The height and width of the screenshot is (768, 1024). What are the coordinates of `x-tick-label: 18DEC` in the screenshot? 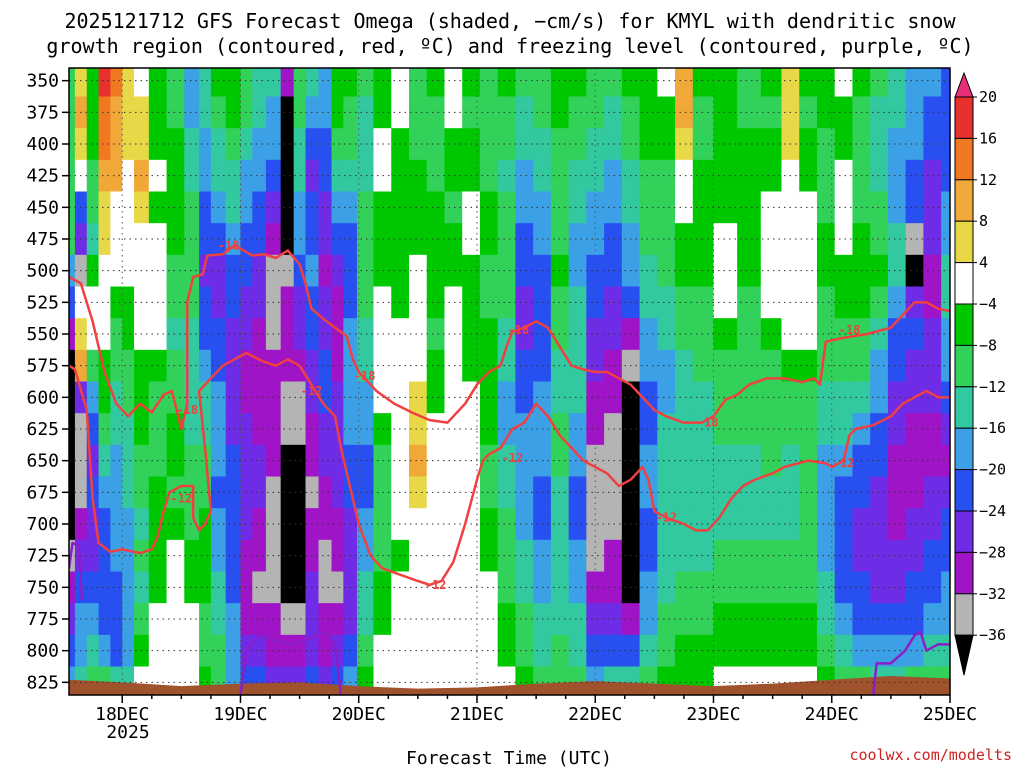 It's located at (122, 714).